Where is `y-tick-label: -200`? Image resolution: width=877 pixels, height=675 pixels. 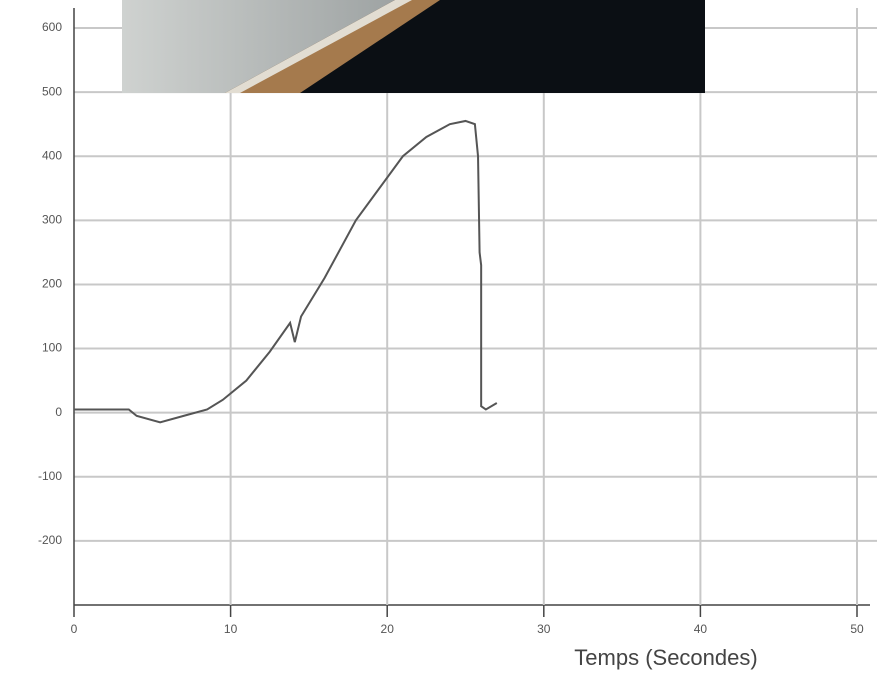 y-tick-label: -200 is located at coordinates (50, 540).